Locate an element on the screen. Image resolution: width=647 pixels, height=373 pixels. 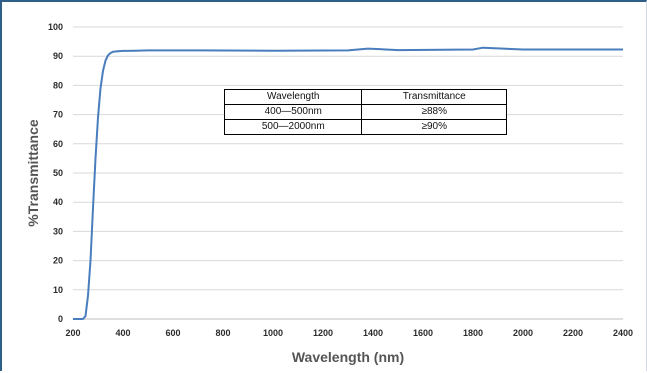
y-tick-label: 0 is located at coordinates (60, 319).